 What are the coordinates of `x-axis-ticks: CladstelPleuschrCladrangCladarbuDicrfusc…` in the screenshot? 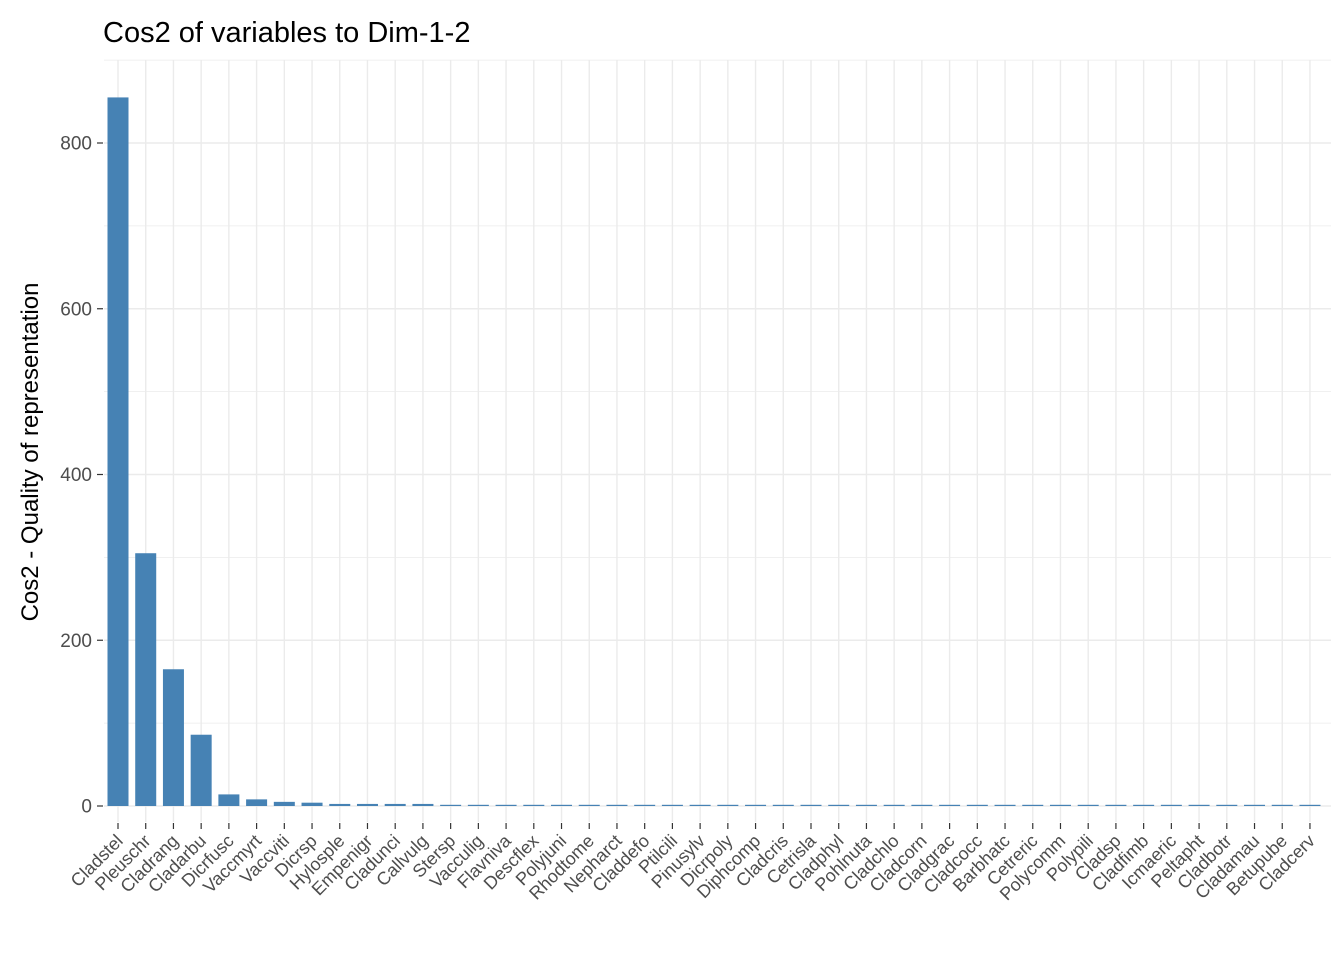 It's located at (693, 863).